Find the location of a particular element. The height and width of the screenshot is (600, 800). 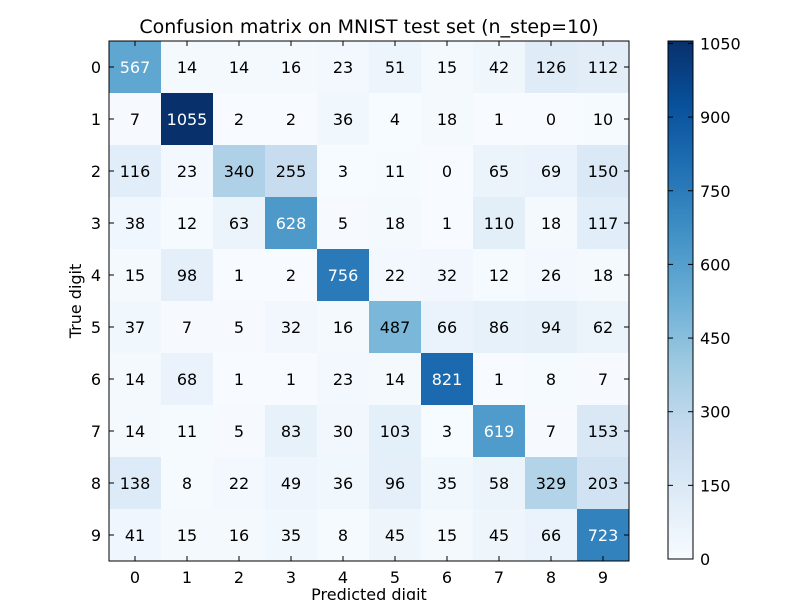

heatmap-cell-label: 96 is located at coordinates (395, 483).